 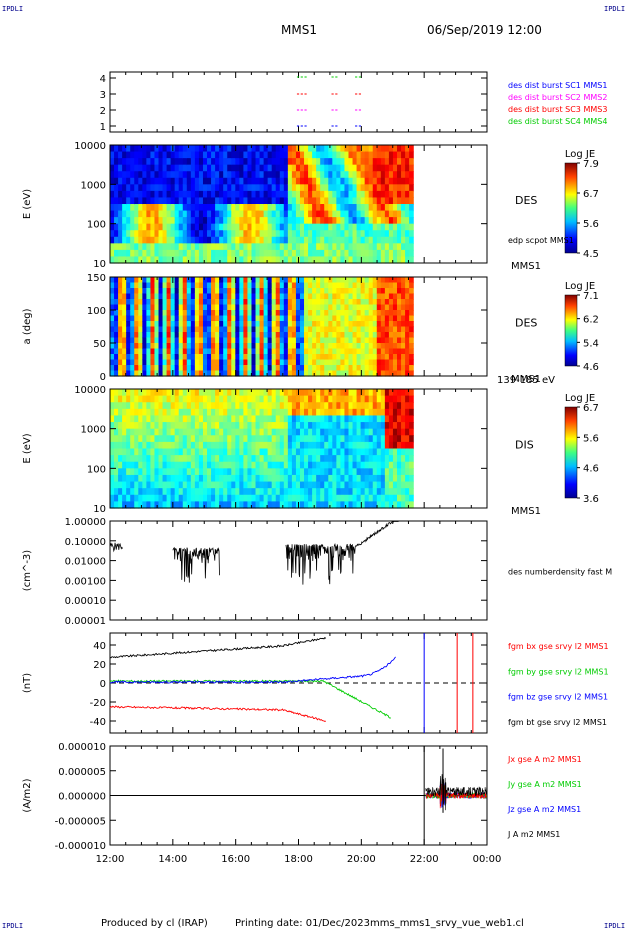 What do you see at coordinates (99, 646) in the screenshot?
I see `y-tick-label: 40` at bounding box center [99, 646].